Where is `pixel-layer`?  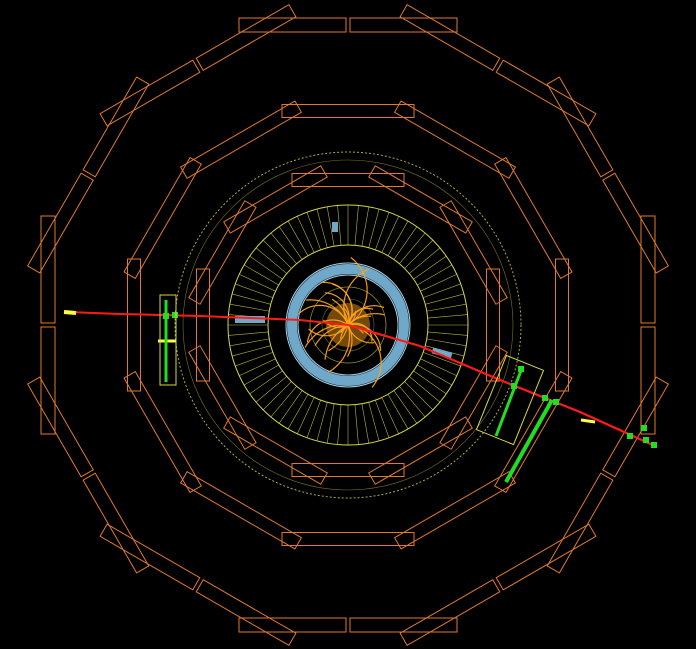 pixel-layer is located at coordinates (348, 325).